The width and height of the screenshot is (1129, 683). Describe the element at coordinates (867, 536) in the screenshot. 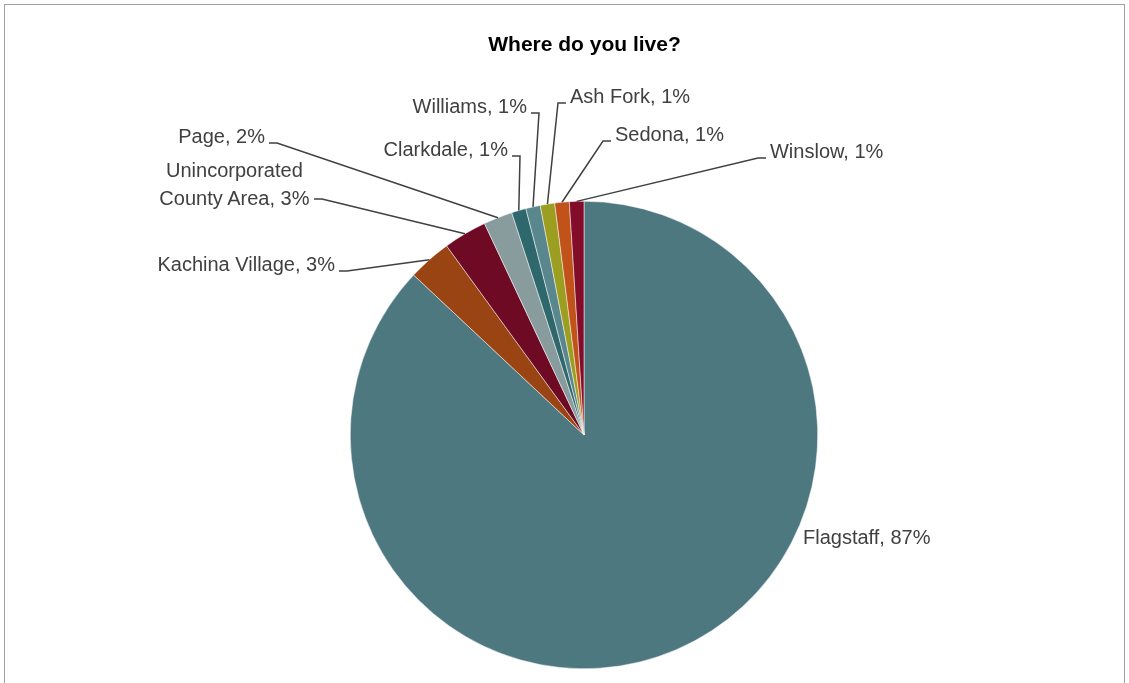

I see `slice-label: Flagstaff, 87%` at that location.